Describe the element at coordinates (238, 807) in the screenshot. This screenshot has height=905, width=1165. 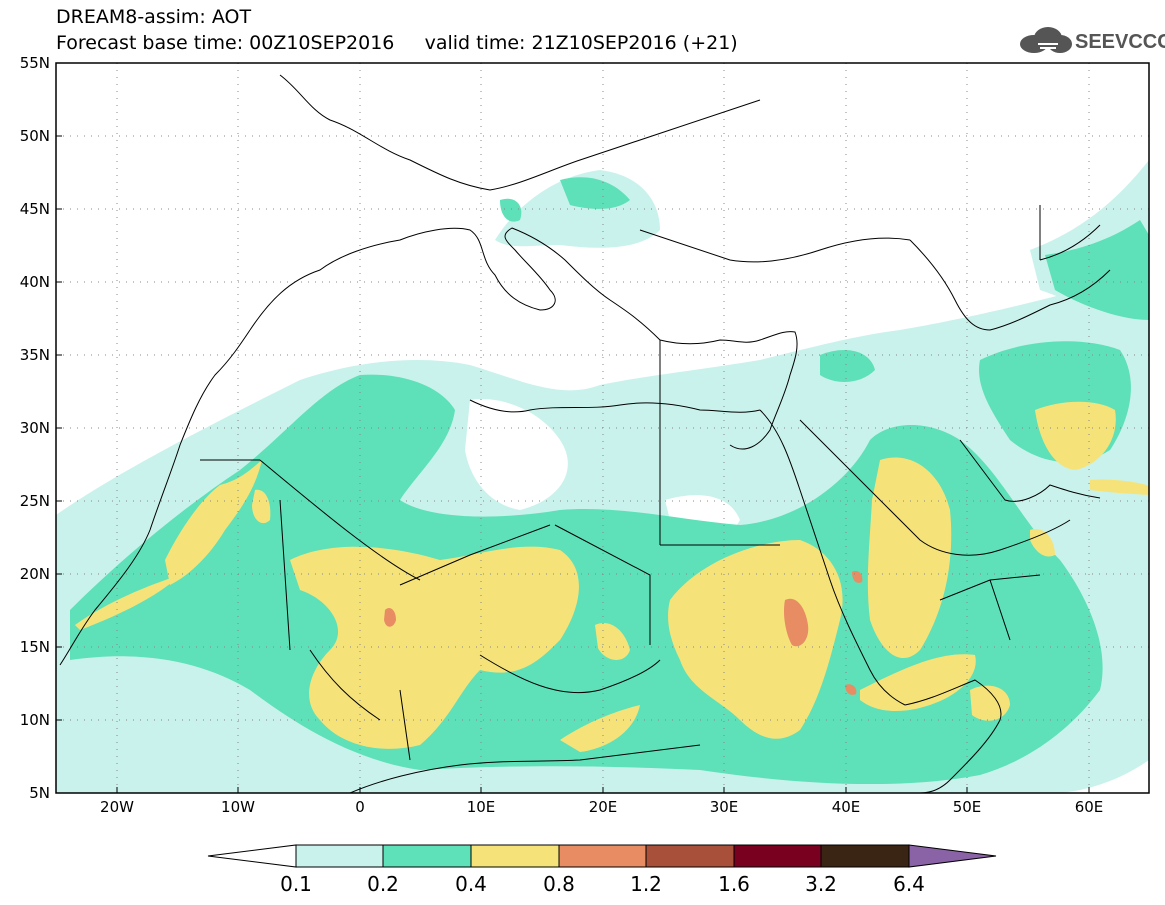
I see `lon-label-10w: 10W` at that location.